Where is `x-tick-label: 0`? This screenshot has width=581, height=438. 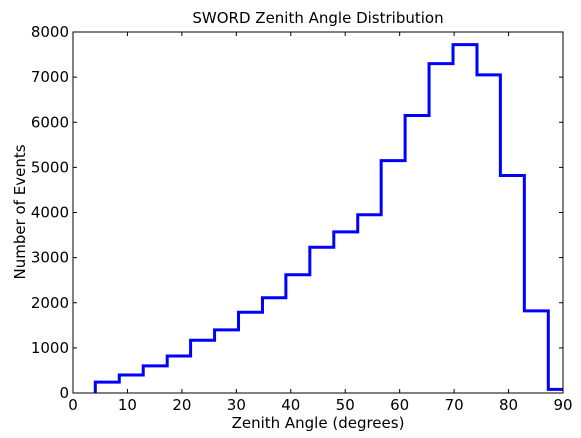 x-tick-label: 0 is located at coordinates (73, 405).